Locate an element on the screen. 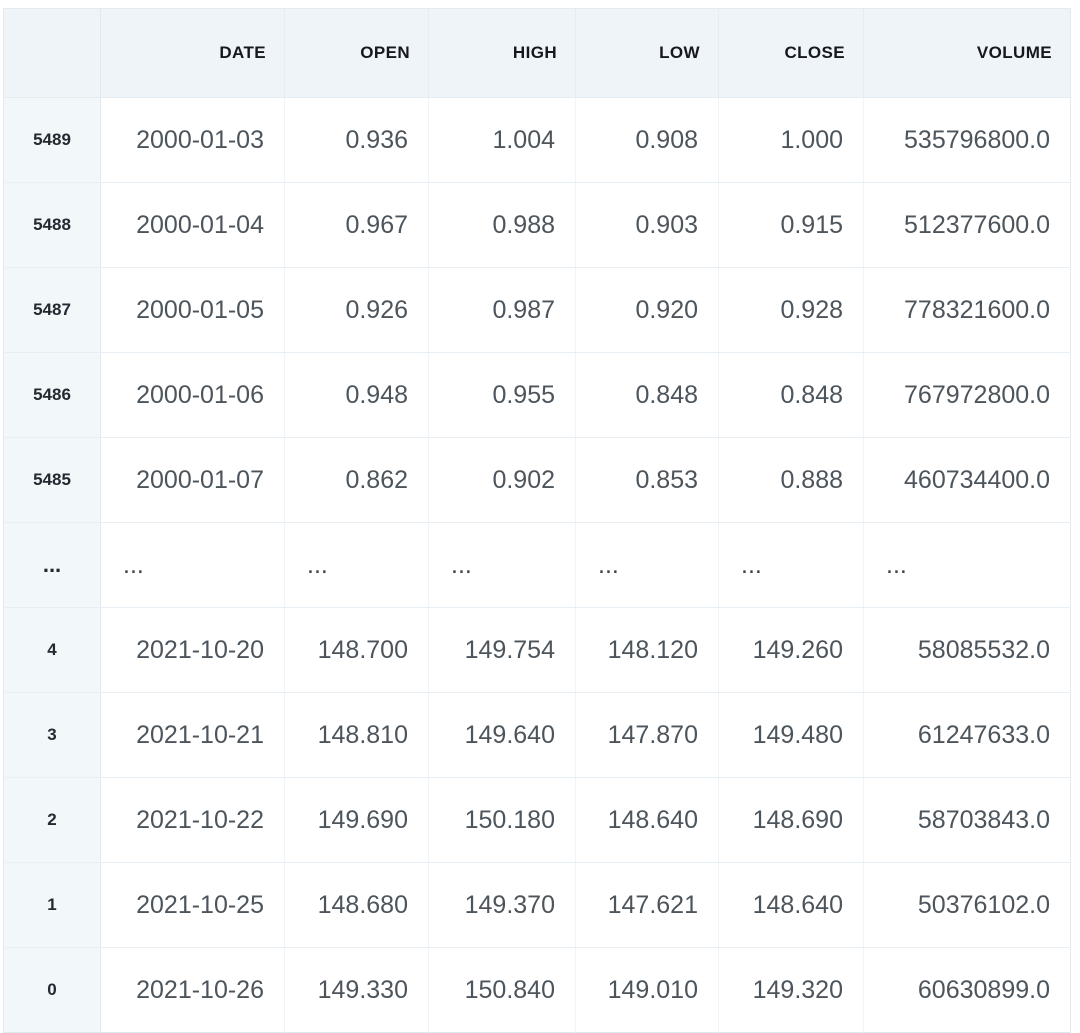 This screenshot has width=1080, height=1033. cell-volume: 767972800.0 is located at coordinates (967, 395).